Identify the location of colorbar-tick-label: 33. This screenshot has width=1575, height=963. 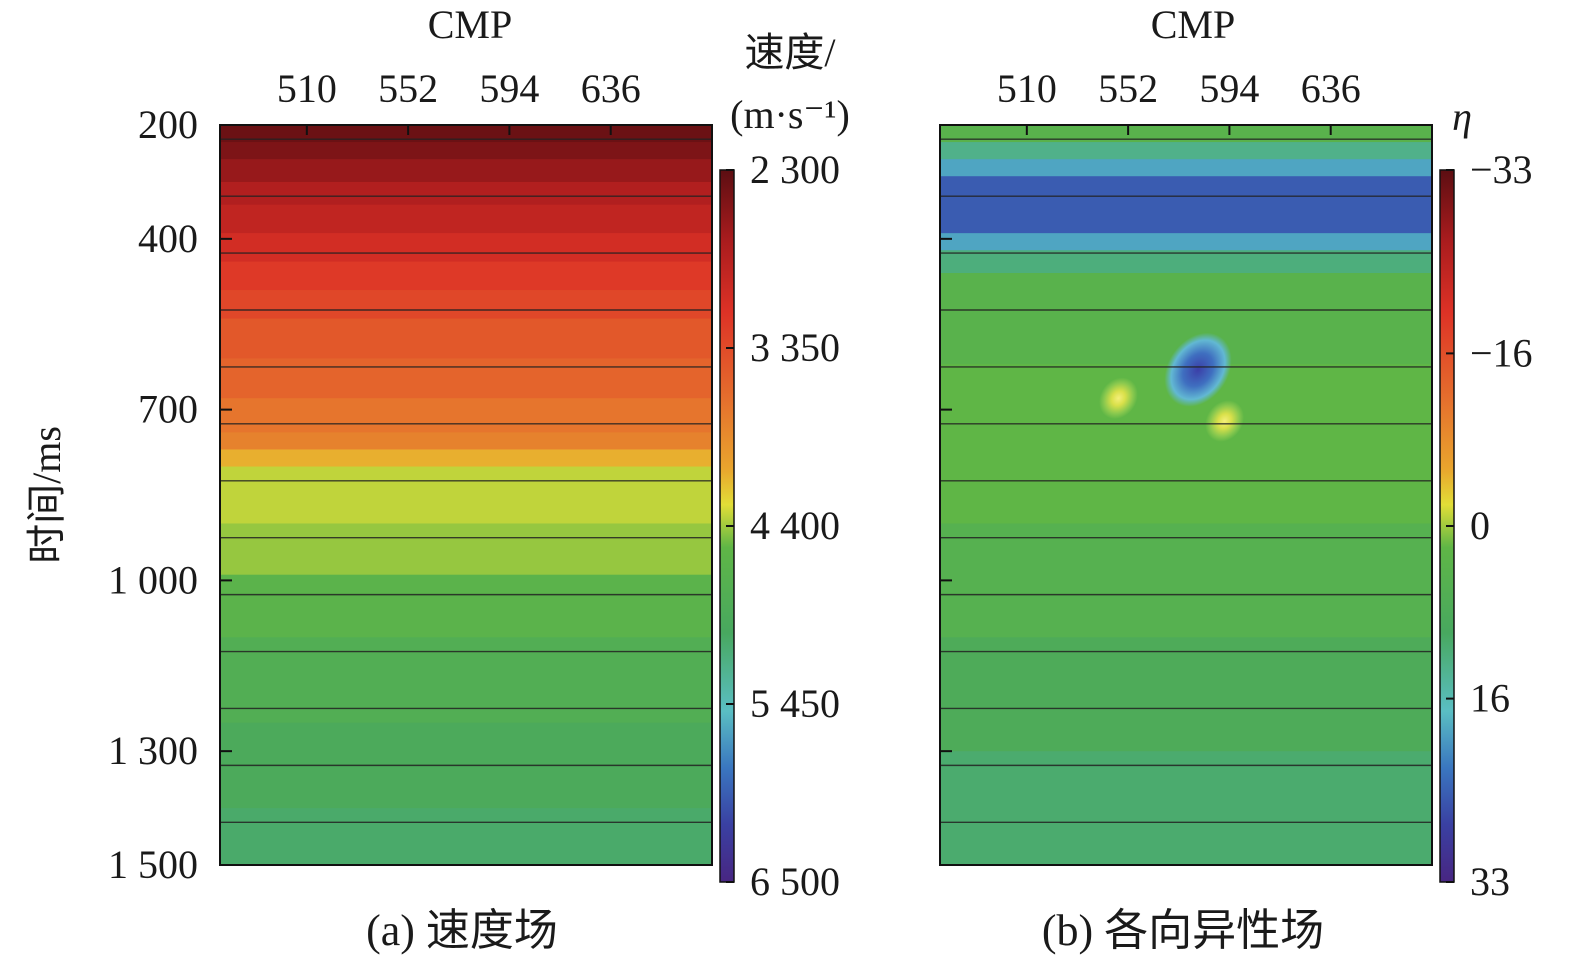
(1490, 881).